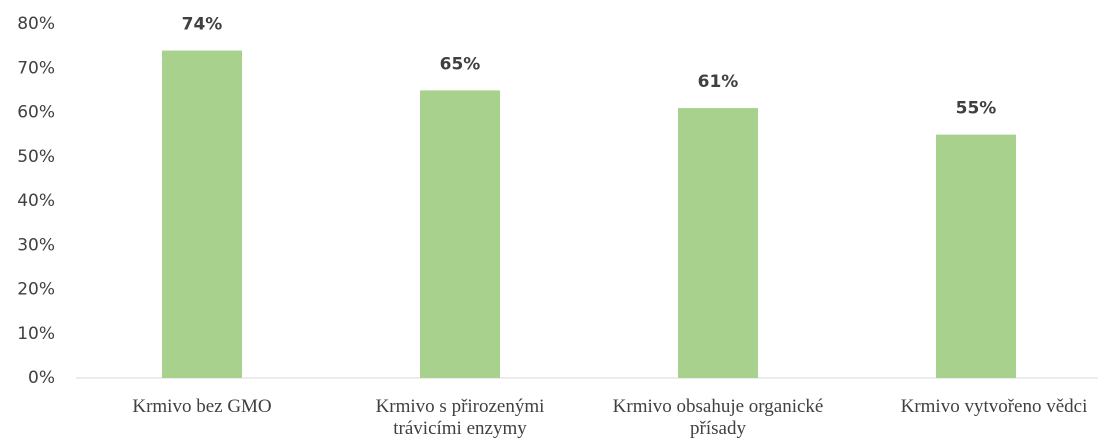 The width and height of the screenshot is (1098, 444). I want to click on y-tick-label: 0%, so click(41, 378).